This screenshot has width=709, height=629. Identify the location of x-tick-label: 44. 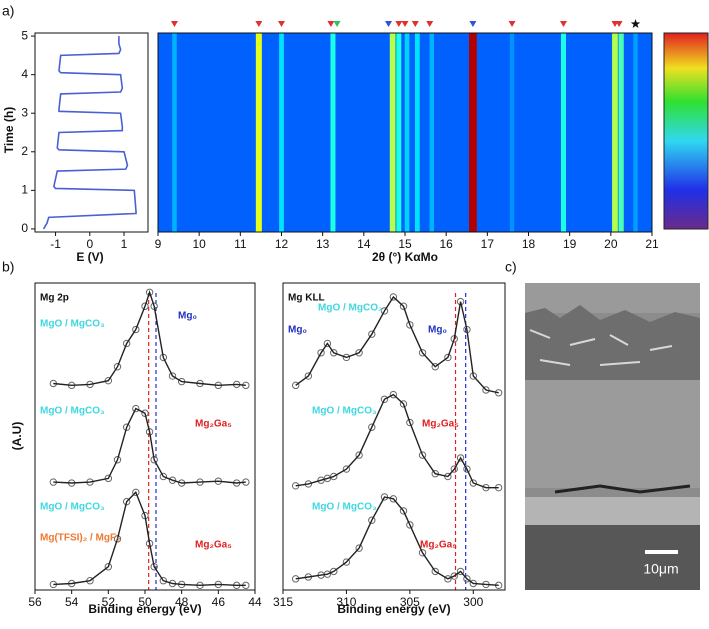
(255, 602).